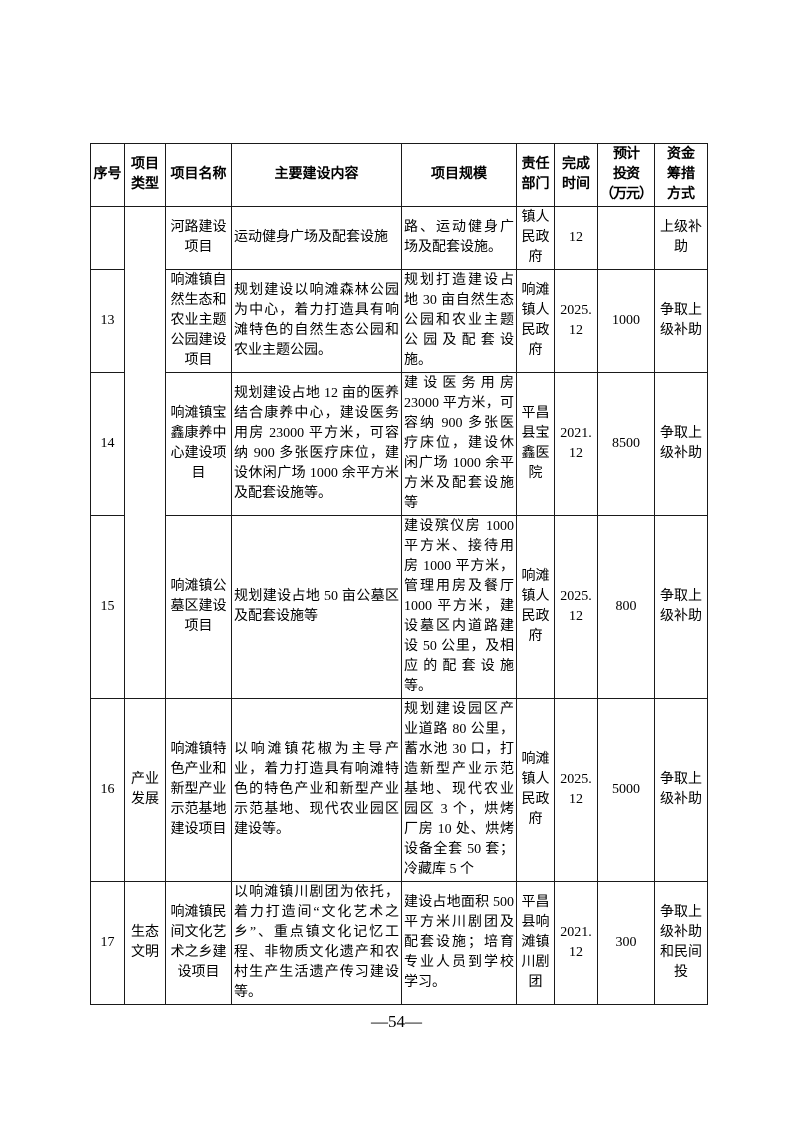 The width and height of the screenshot is (793, 1122). I want to click on header-completion-time: 完成 时间, so click(576, 175).